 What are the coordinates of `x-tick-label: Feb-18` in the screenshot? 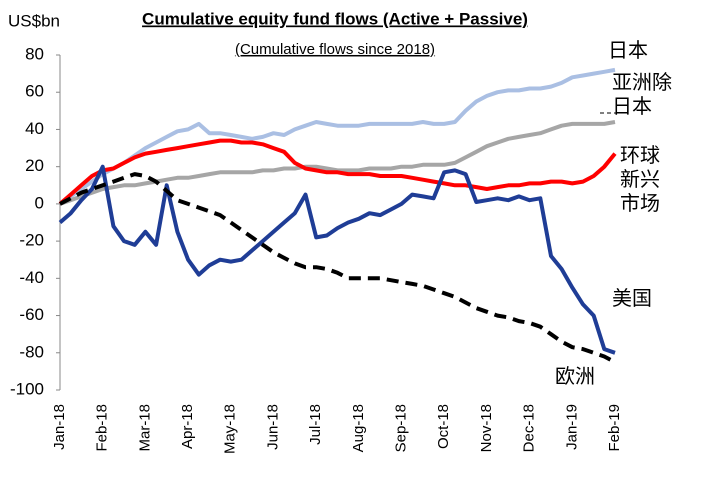 It's located at (102, 428).